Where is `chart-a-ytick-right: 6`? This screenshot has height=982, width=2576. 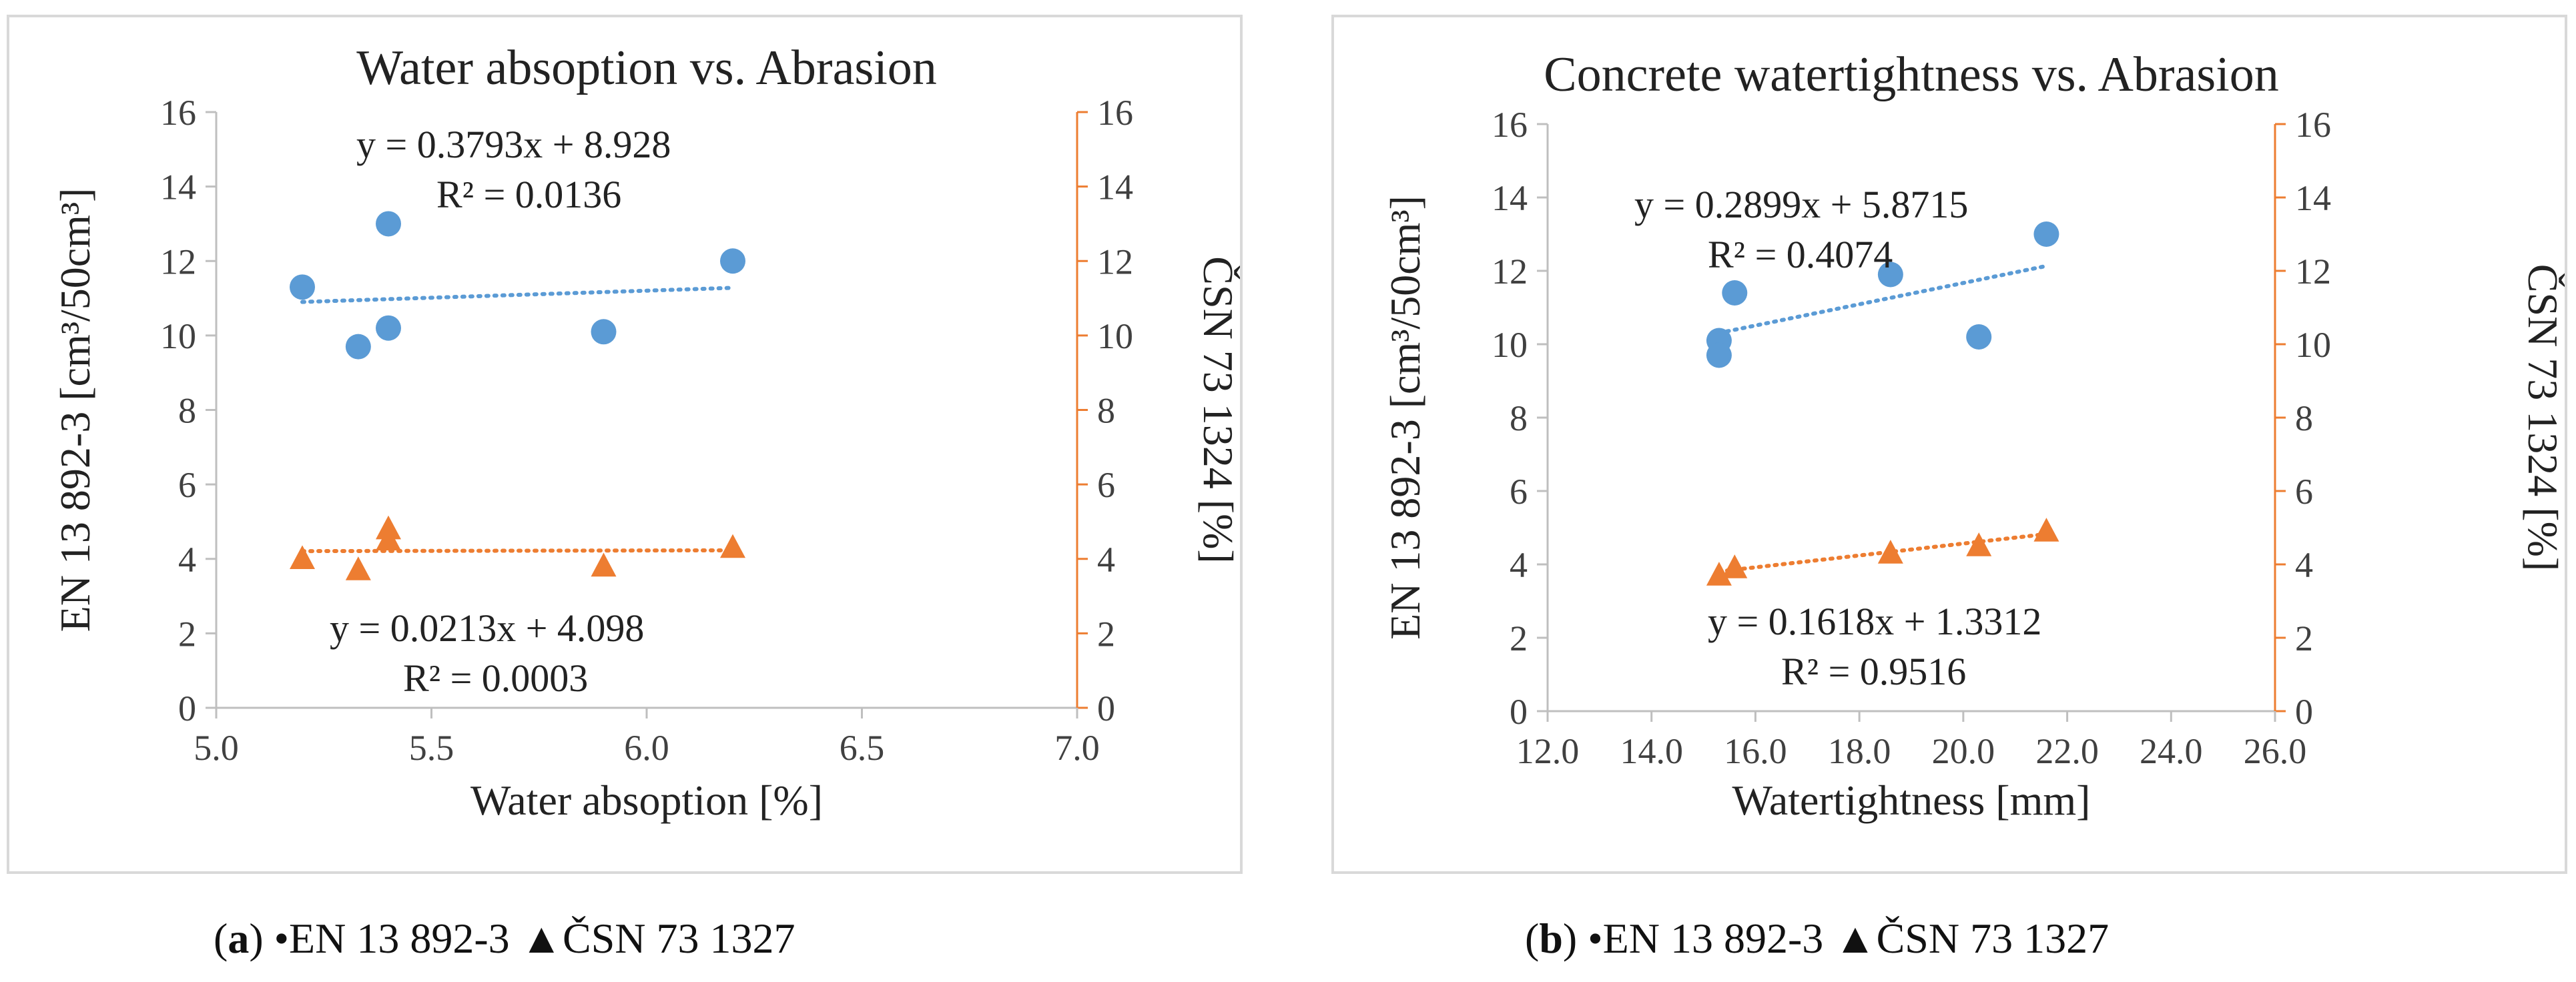 chart-a-ytick-right: 6 is located at coordinates (1106, 485).